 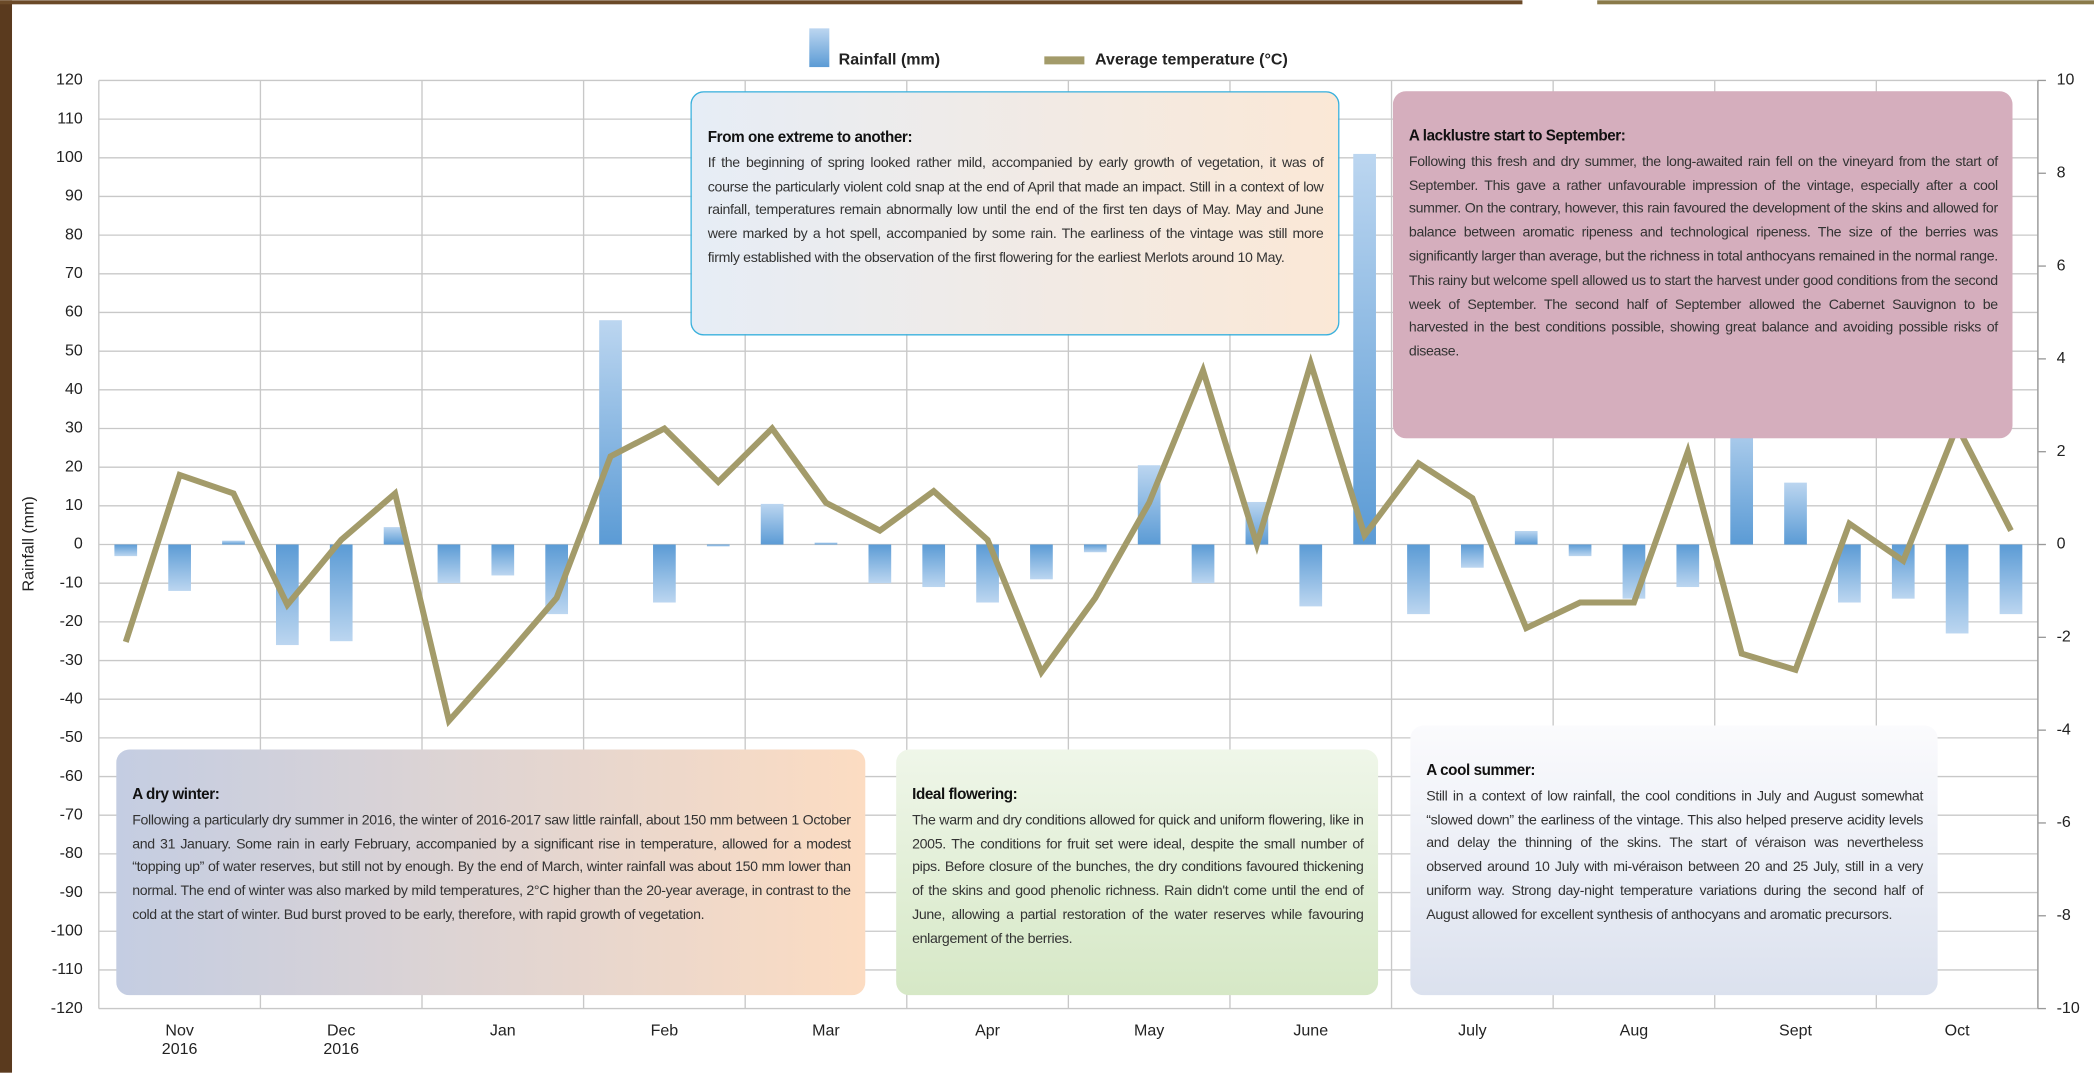 I want to click on y2-tick-label: 2, so click(x=2061, y=451).